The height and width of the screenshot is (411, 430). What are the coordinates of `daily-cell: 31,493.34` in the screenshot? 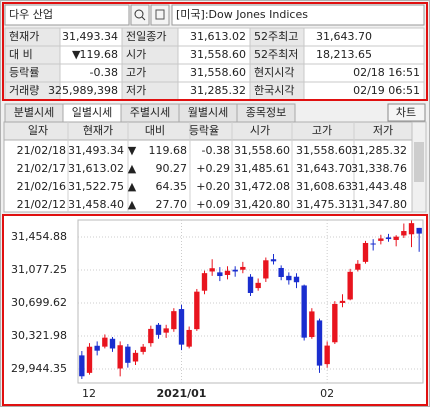 It's located at (96, 150).